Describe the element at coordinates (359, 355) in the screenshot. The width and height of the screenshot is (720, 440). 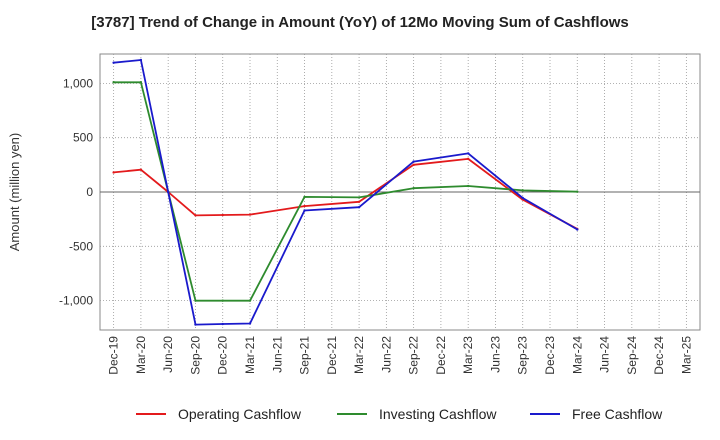
I see `x-tick-label: Mar-22` at that location.